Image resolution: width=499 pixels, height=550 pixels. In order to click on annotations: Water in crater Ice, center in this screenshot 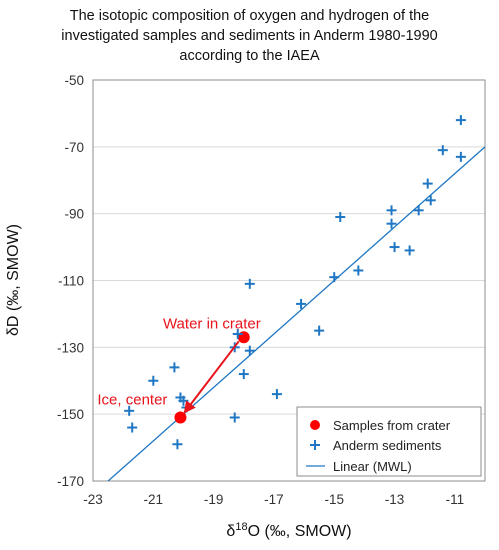, I will do `click(179, 364)`.